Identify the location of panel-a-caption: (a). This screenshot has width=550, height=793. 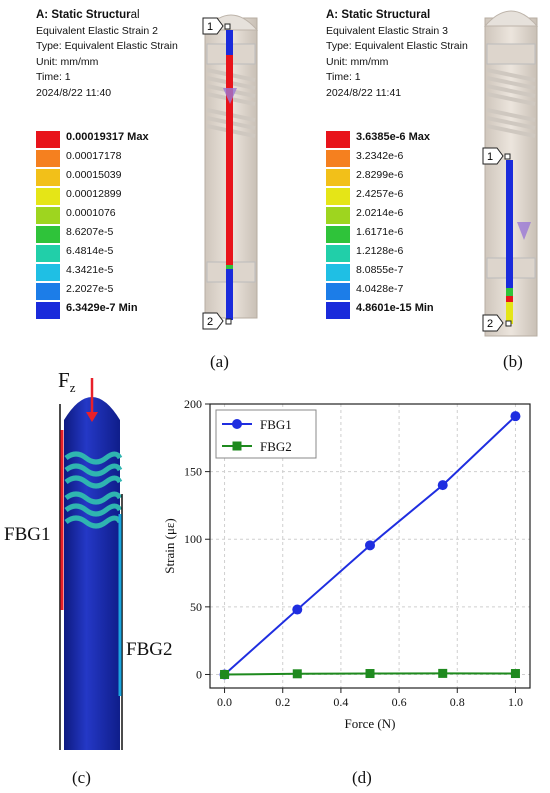
(219, 361).